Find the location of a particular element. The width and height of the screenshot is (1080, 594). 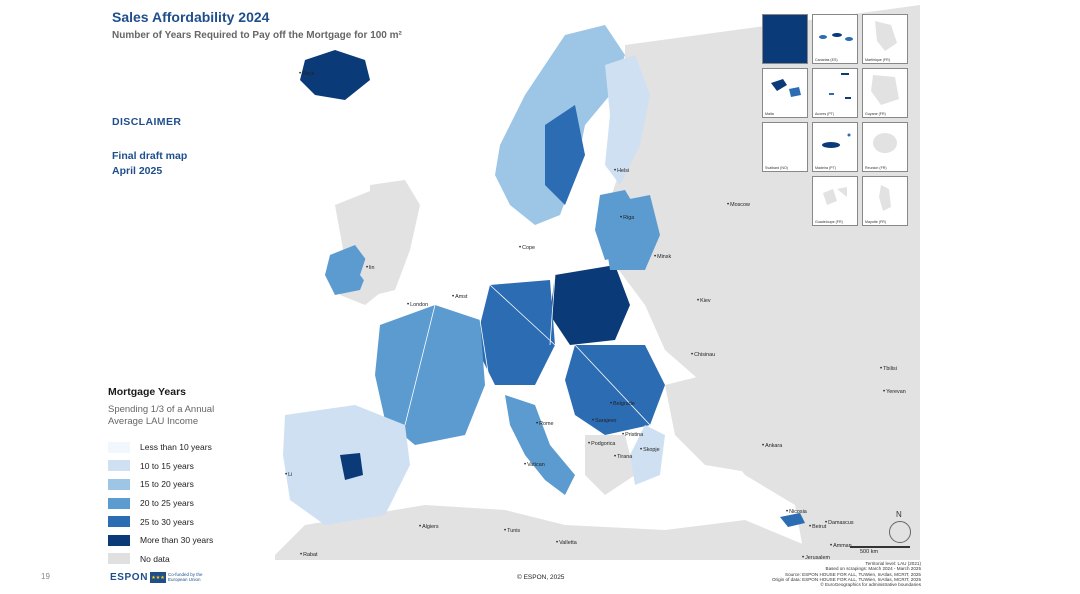

city-label: Yerevan is located at coordinates (894, 392).